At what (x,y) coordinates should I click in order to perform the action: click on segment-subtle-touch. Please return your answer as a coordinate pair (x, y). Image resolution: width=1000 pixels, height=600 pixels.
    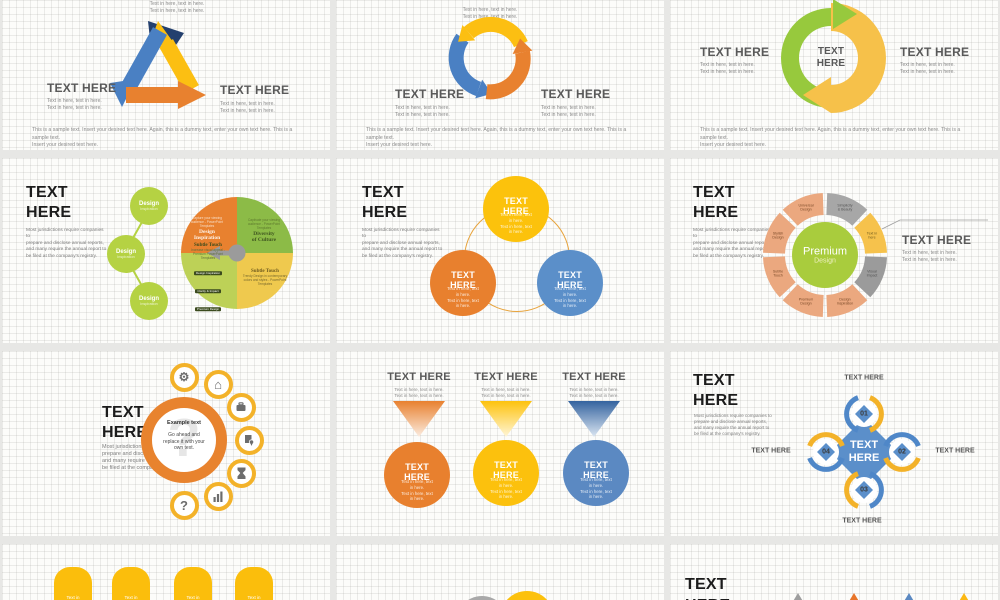
    Looking at the image, I should click on (779, 277).